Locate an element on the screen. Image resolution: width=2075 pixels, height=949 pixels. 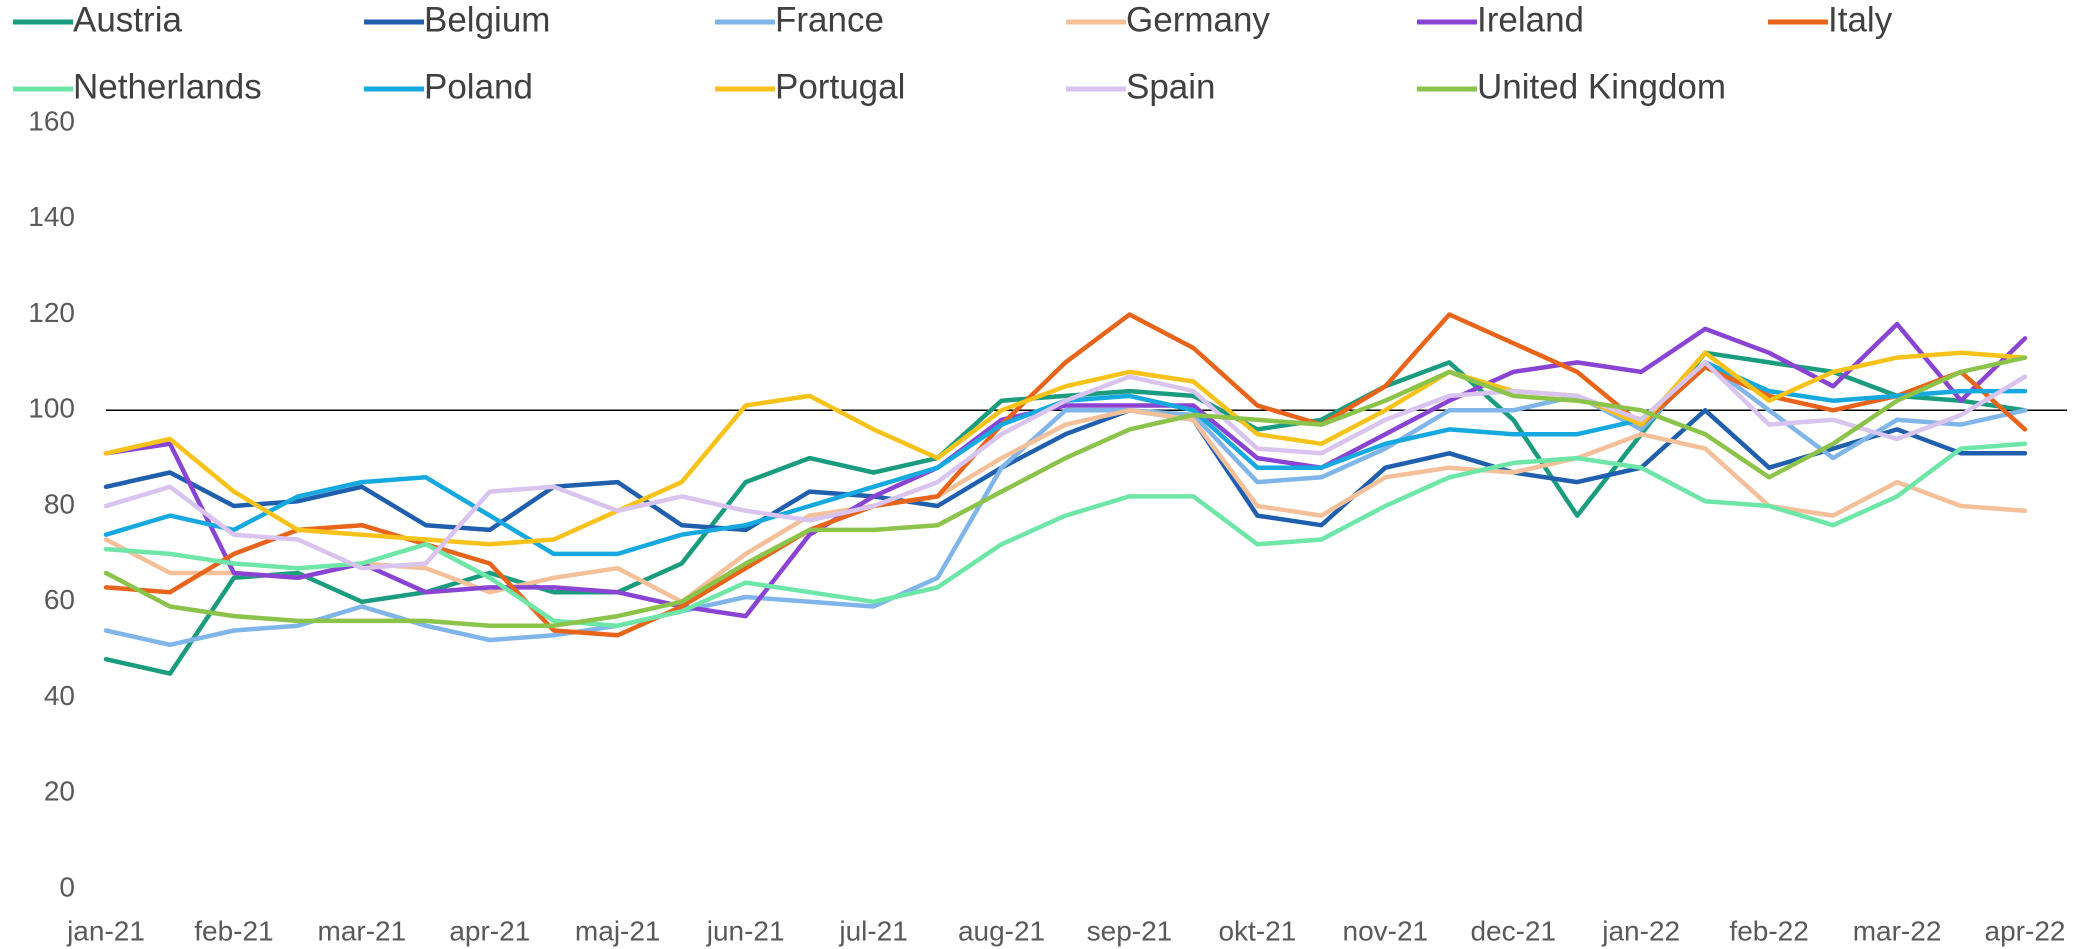
x-tick-label: apr-21 is located at coordinates (489, 930).